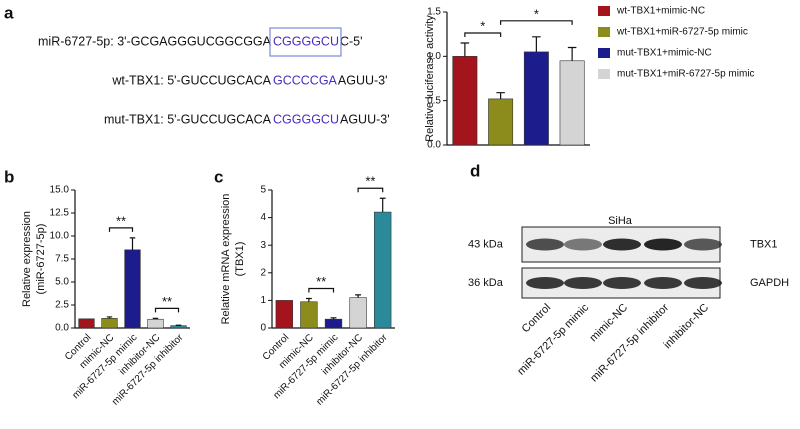 The width and height of the screenshot is (800, 429). What do you see at coordinates (9, 12) in the screenshot?
I see `panel-label: a` at bounding box center [9, 12].